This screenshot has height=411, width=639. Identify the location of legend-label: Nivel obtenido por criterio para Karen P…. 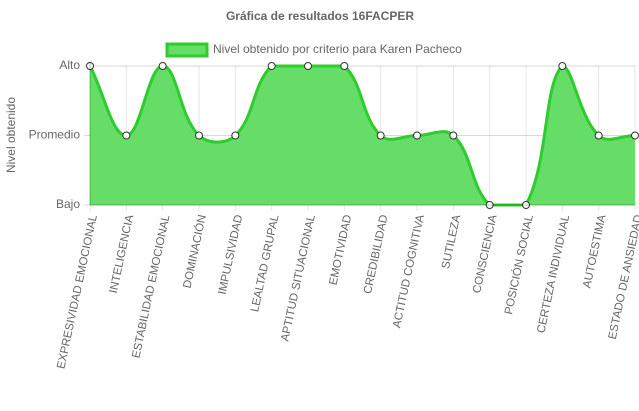
(337, 49).